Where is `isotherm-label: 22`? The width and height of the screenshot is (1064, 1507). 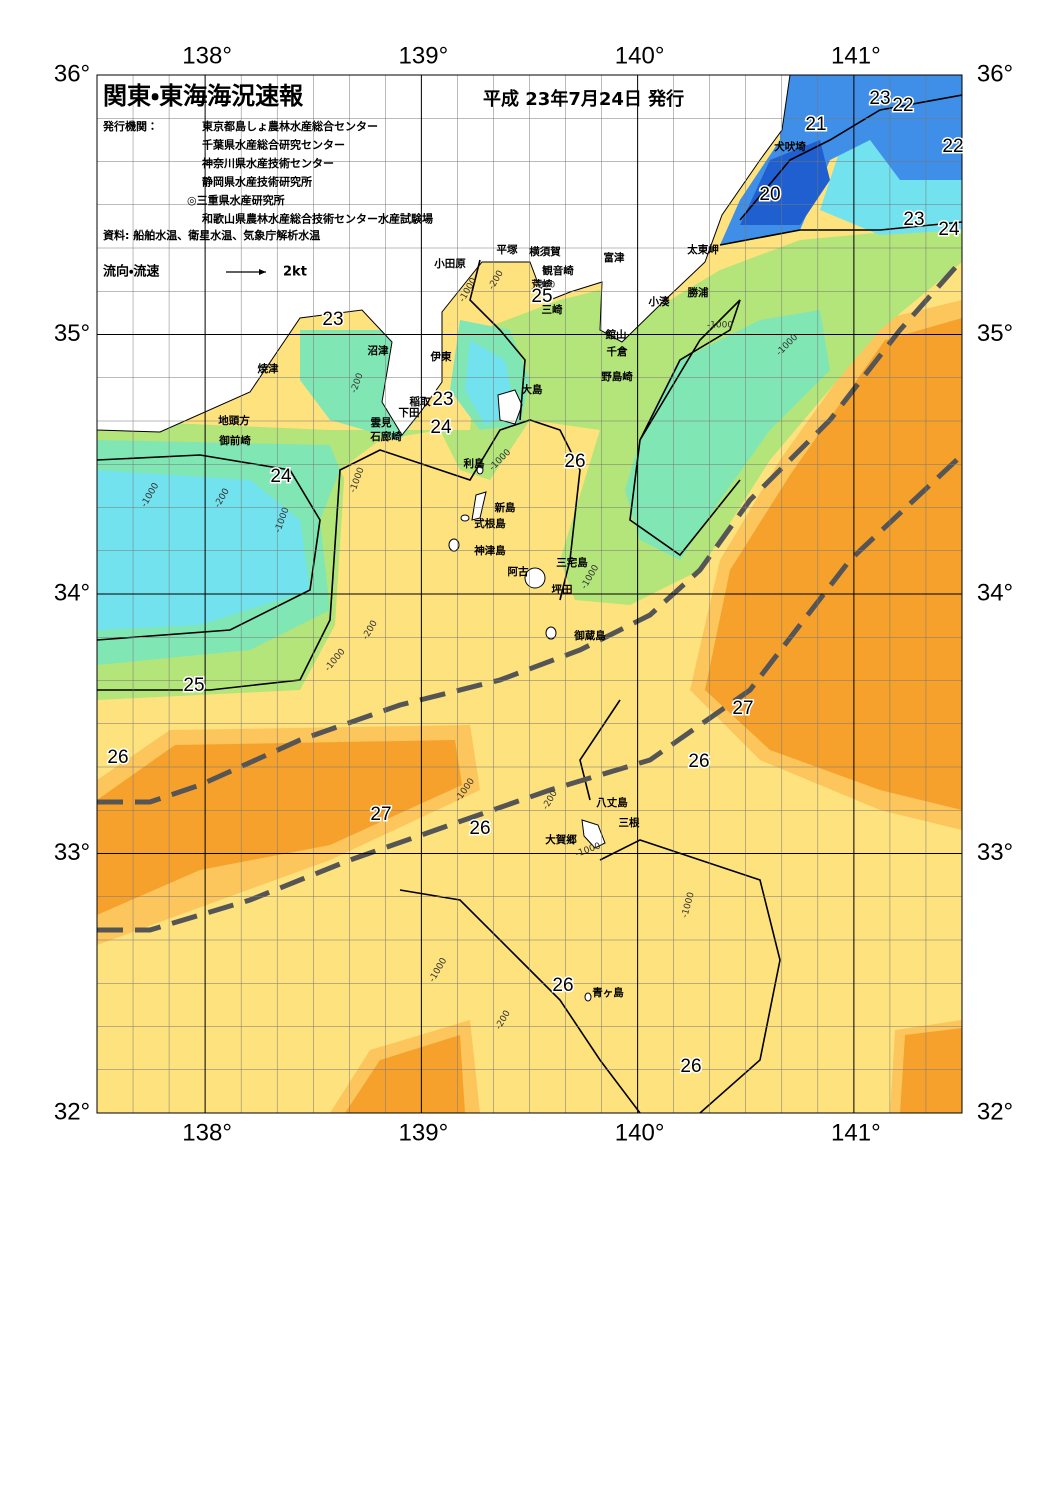
isotherm-label: 22 is located at coordinates (902, 105).